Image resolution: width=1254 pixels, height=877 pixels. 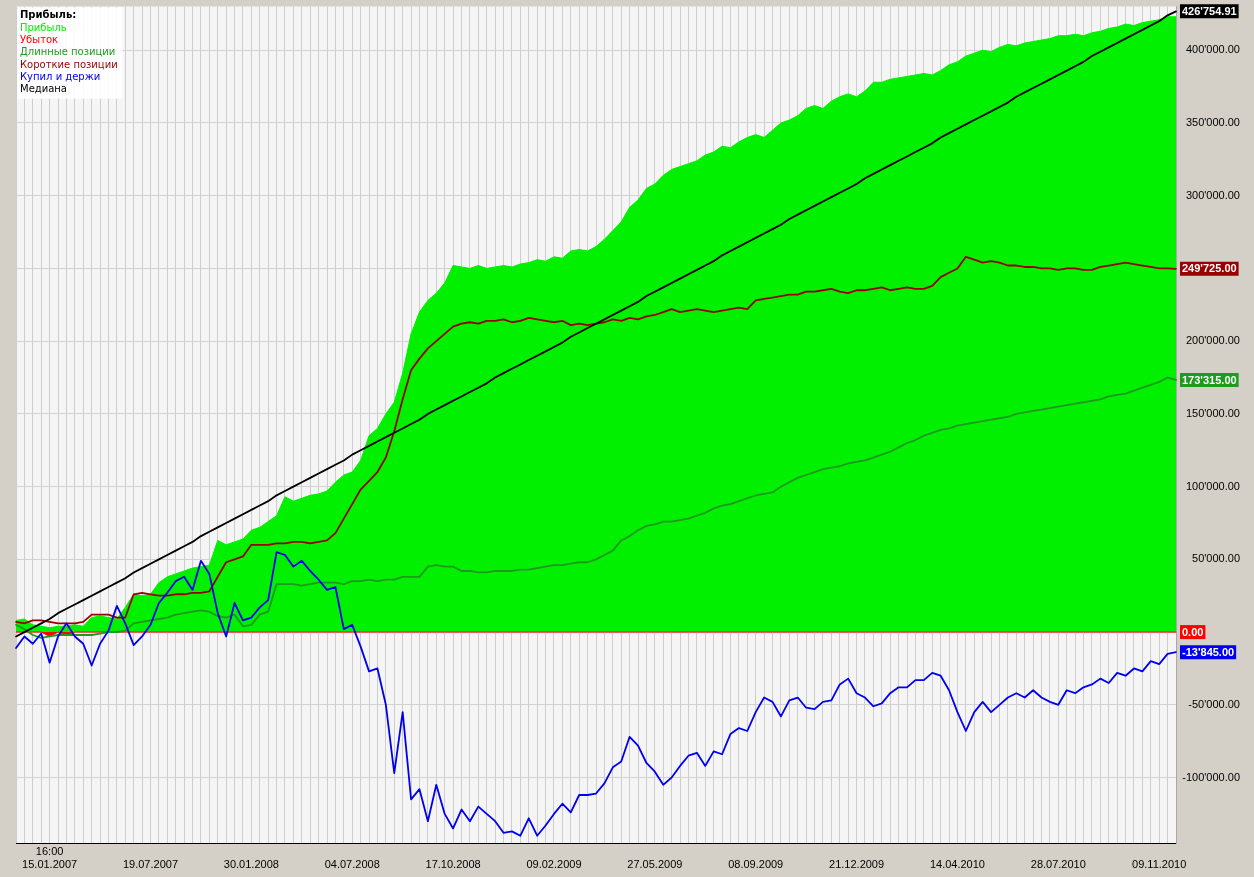 What do you see at coordinates (957, 863) in the screenshot?
I see `x-tick-label: 14.04.2010` at bounding box center [957, 863].